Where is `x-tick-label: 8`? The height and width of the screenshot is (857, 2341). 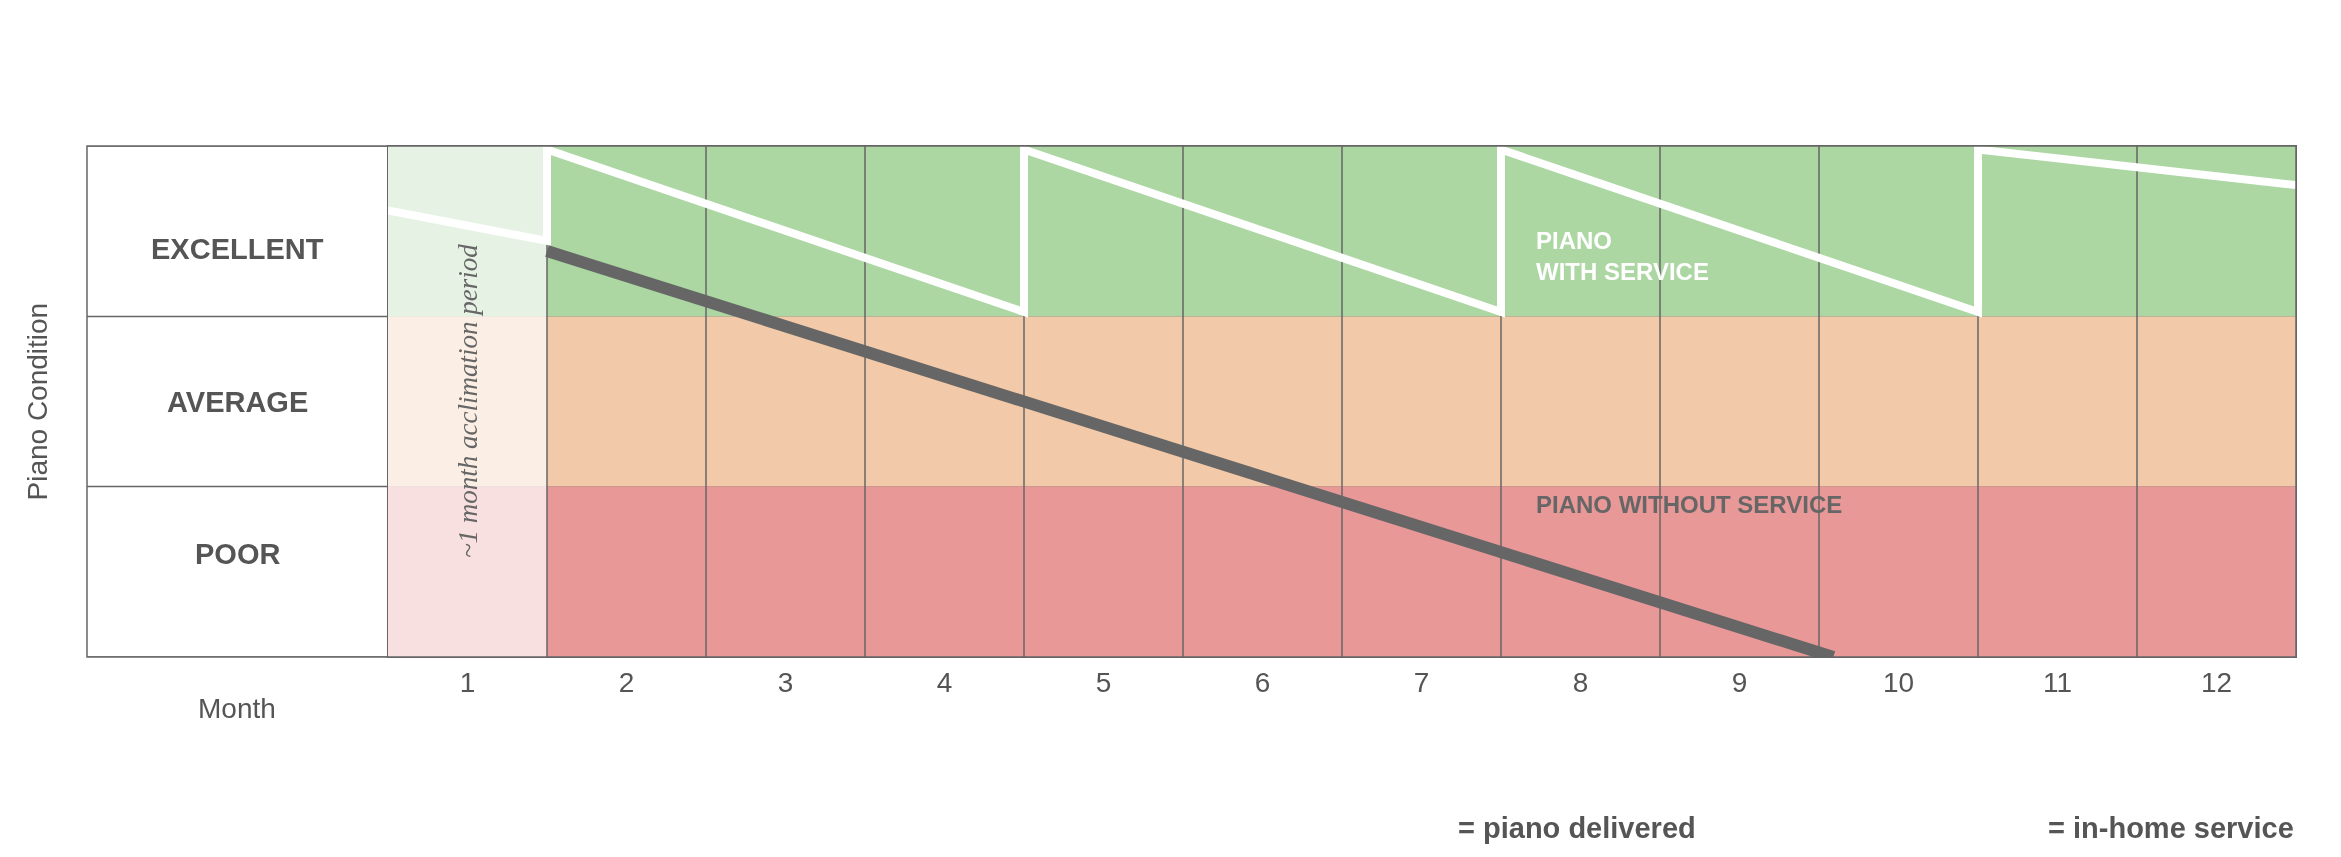 x-tick-label: 8 is located at coordinates (1580, 682).